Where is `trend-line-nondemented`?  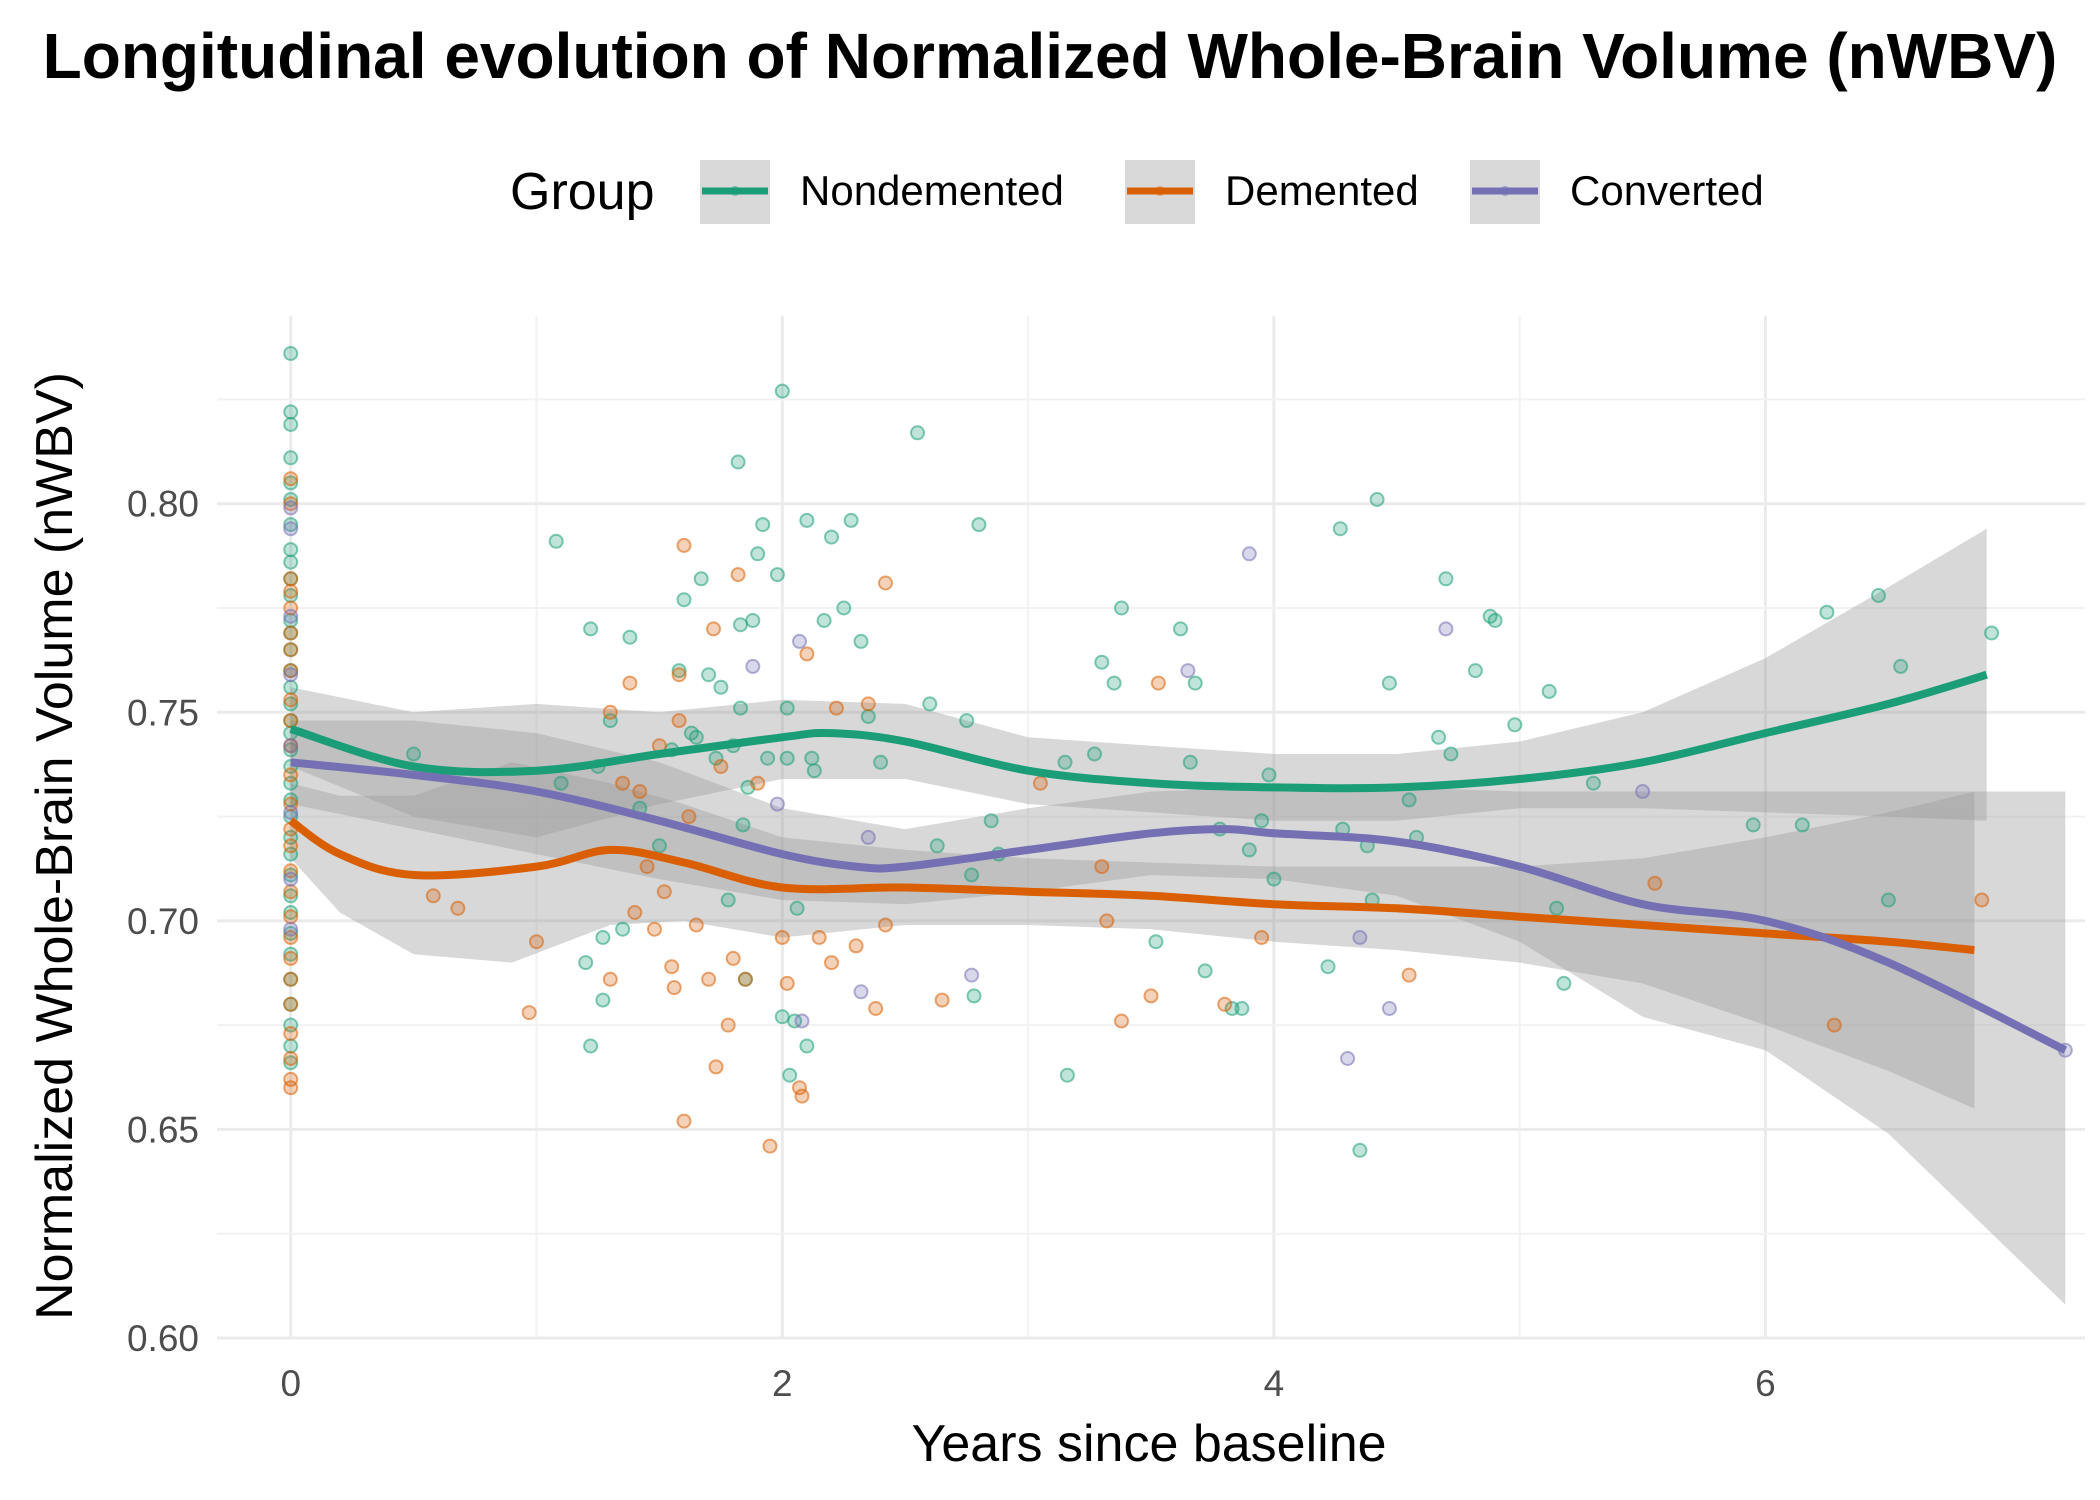 trend-line-nondemented is located at coordinates (1138, 731).